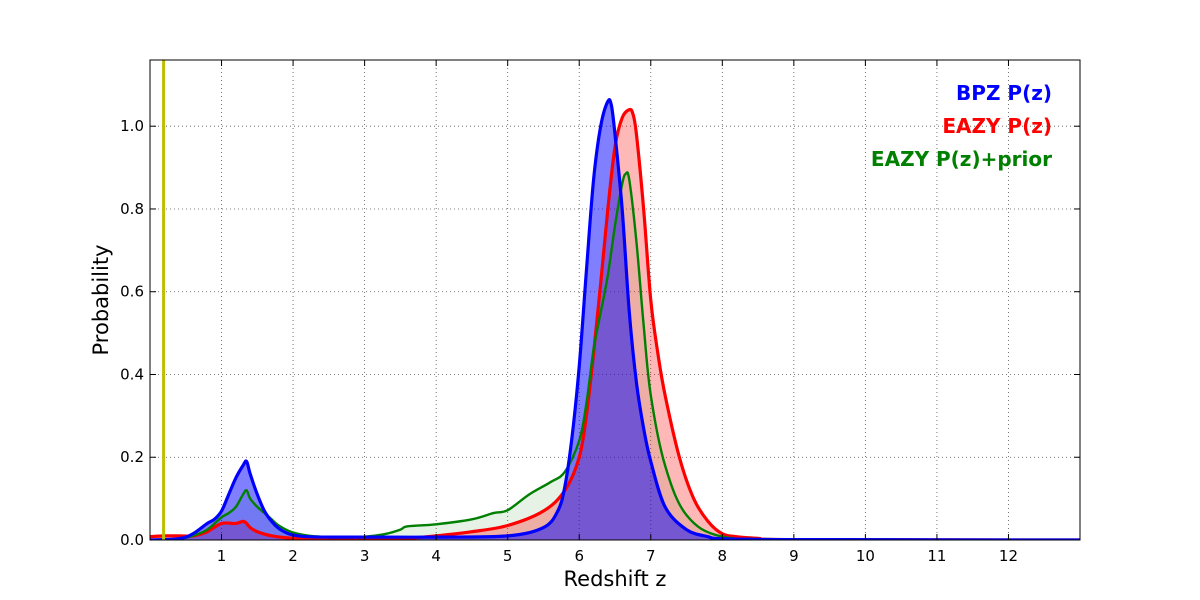  Describe the element at coordinates (579, 556) in the screenshot. I see `x-tick-label: 6` at that location.